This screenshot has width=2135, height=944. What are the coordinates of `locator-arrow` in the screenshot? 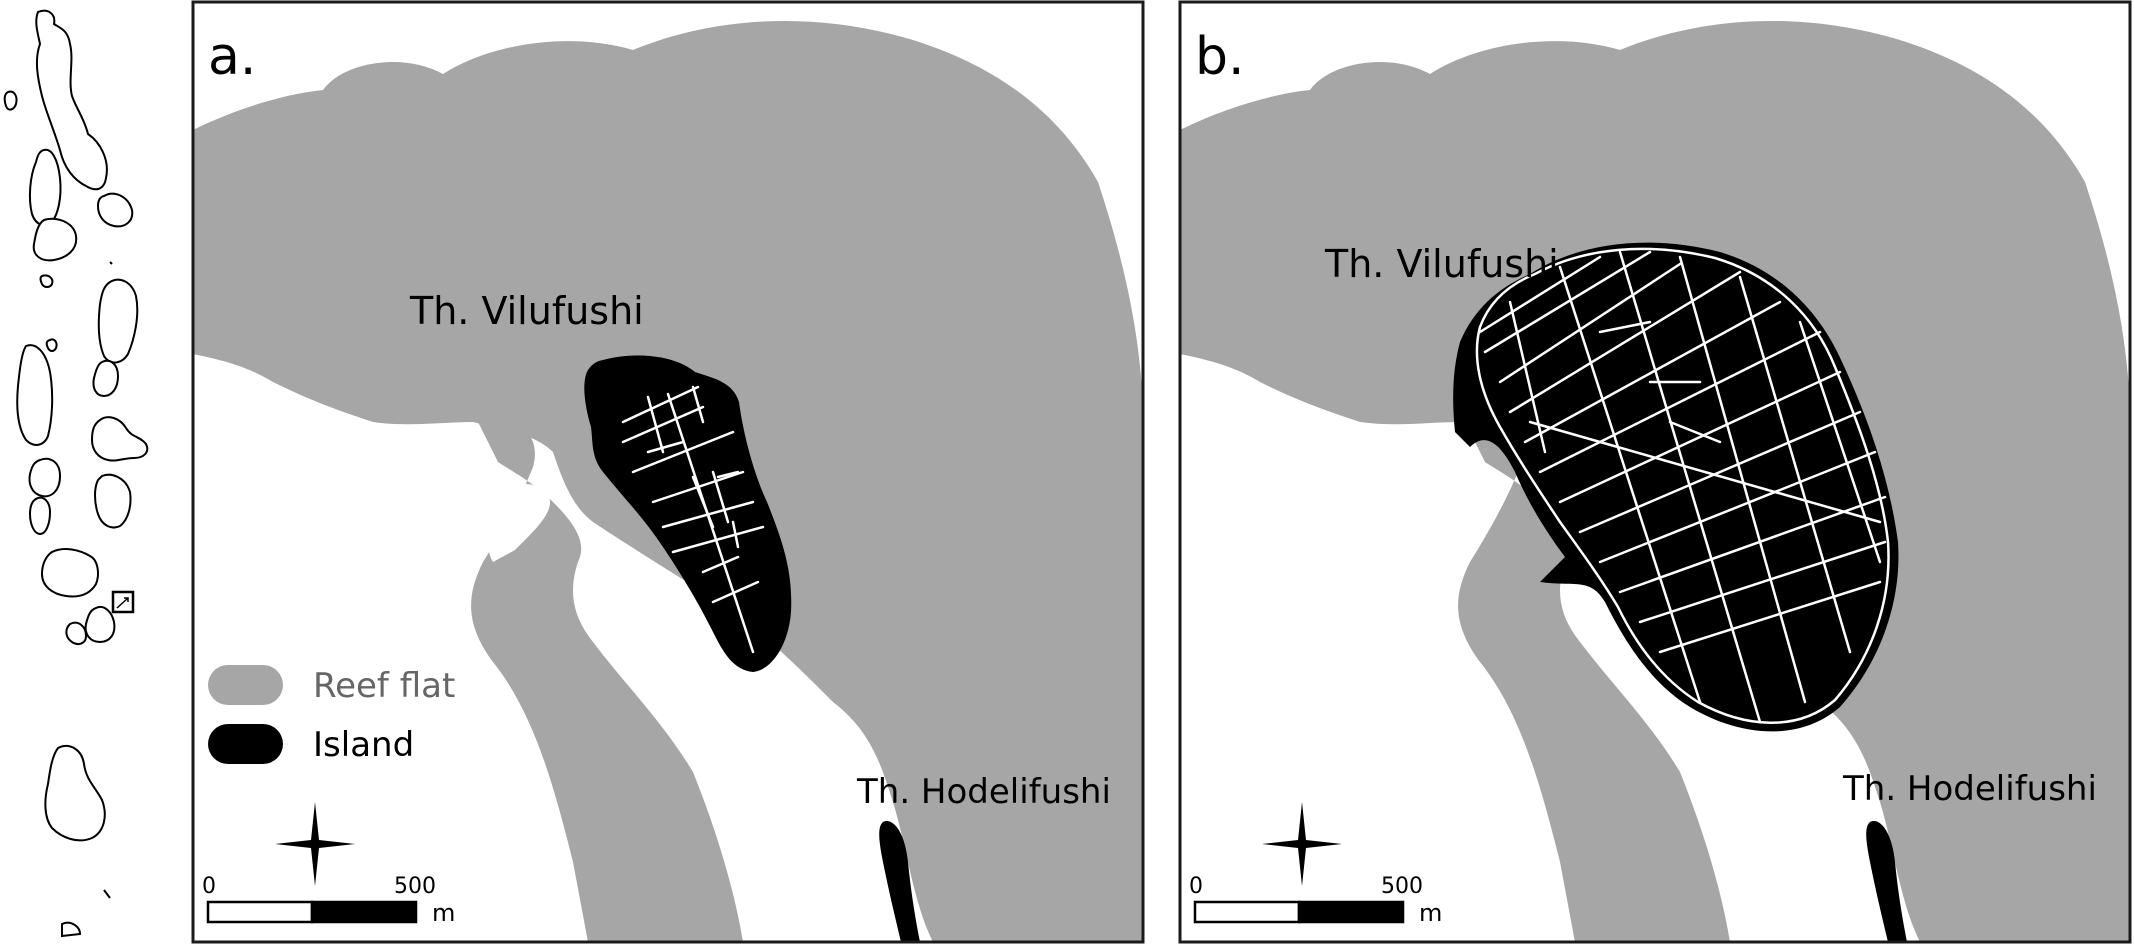 It's located at (122, 603).